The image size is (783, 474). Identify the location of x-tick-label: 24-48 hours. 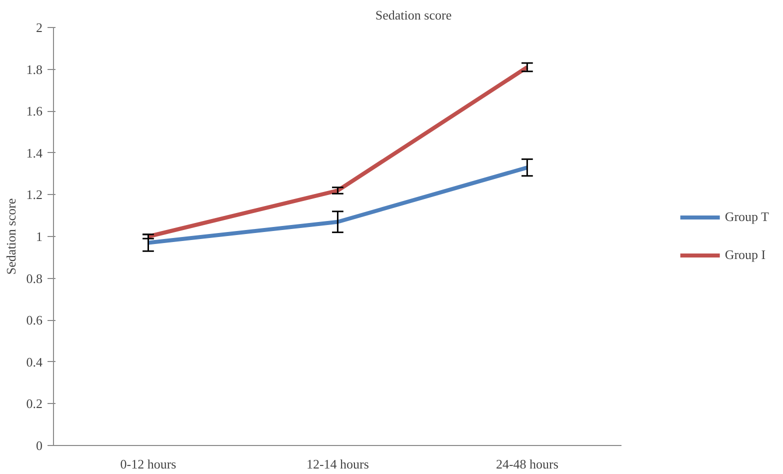
(527, 464).